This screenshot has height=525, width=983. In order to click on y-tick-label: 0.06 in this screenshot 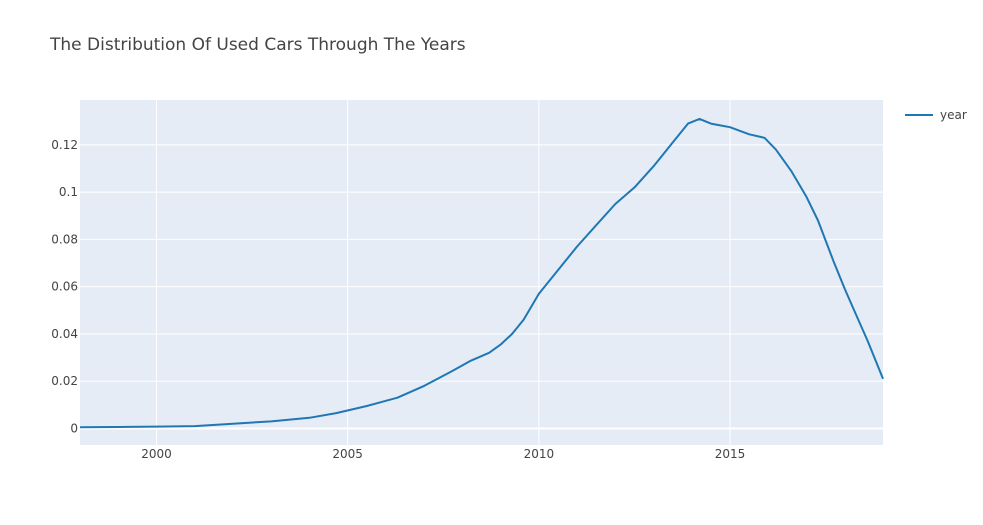, I will do `click(64, 287)`.